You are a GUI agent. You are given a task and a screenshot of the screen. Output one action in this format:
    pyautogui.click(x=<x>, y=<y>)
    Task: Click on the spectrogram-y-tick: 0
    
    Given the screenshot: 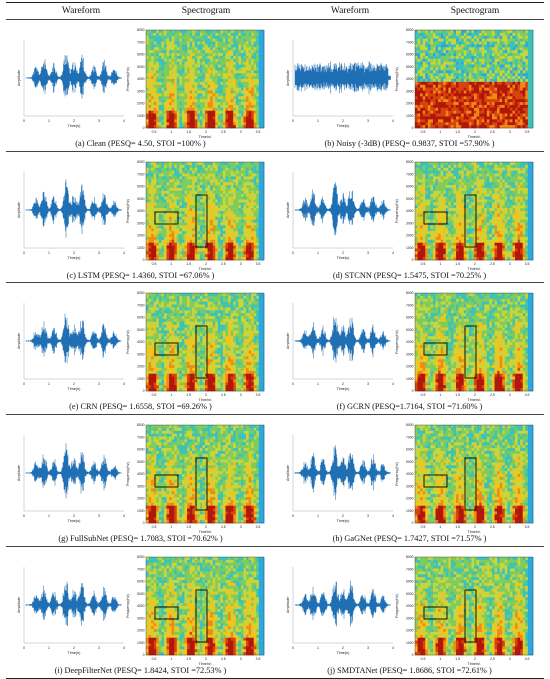 What is the action you would take?
    pyautogui.click(x=144, y=128)
    